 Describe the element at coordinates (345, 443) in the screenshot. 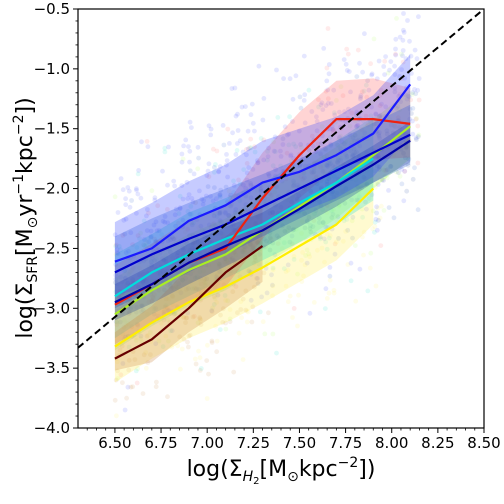

I see `x-tick-label: 7.75` at that location.